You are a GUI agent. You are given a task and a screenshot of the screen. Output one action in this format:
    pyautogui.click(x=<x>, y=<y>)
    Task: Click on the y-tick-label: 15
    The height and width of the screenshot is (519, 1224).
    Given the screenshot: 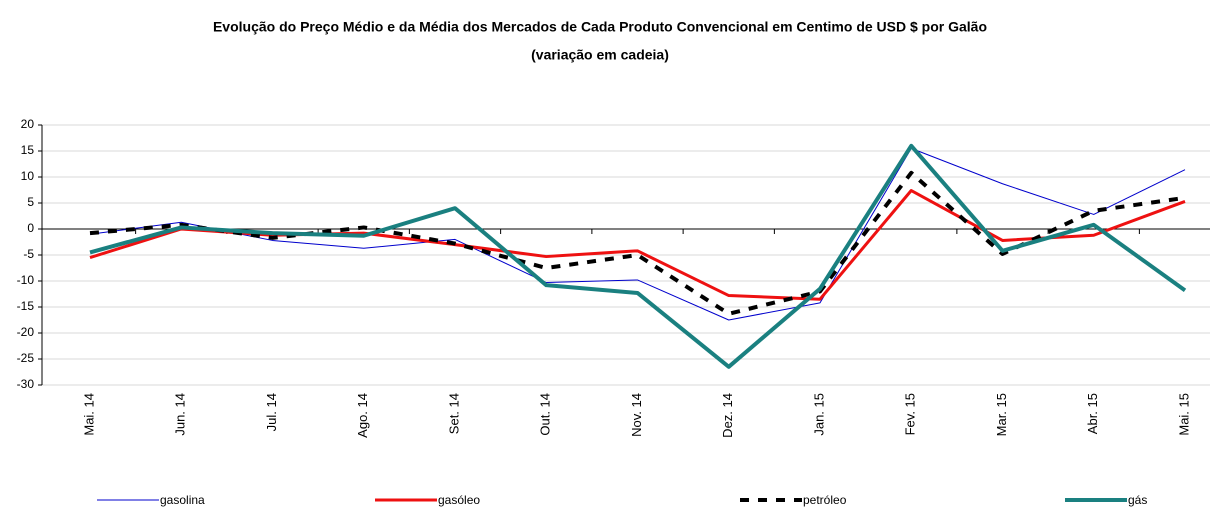 What is the action you would take?
    pyautogui.click(x=28, y=150)
    